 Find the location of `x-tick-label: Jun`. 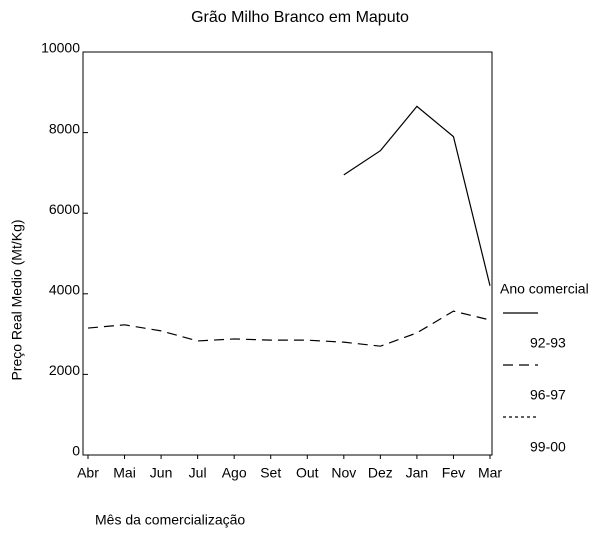

x-tick-label: Jun is located at coordinates (161, 473).